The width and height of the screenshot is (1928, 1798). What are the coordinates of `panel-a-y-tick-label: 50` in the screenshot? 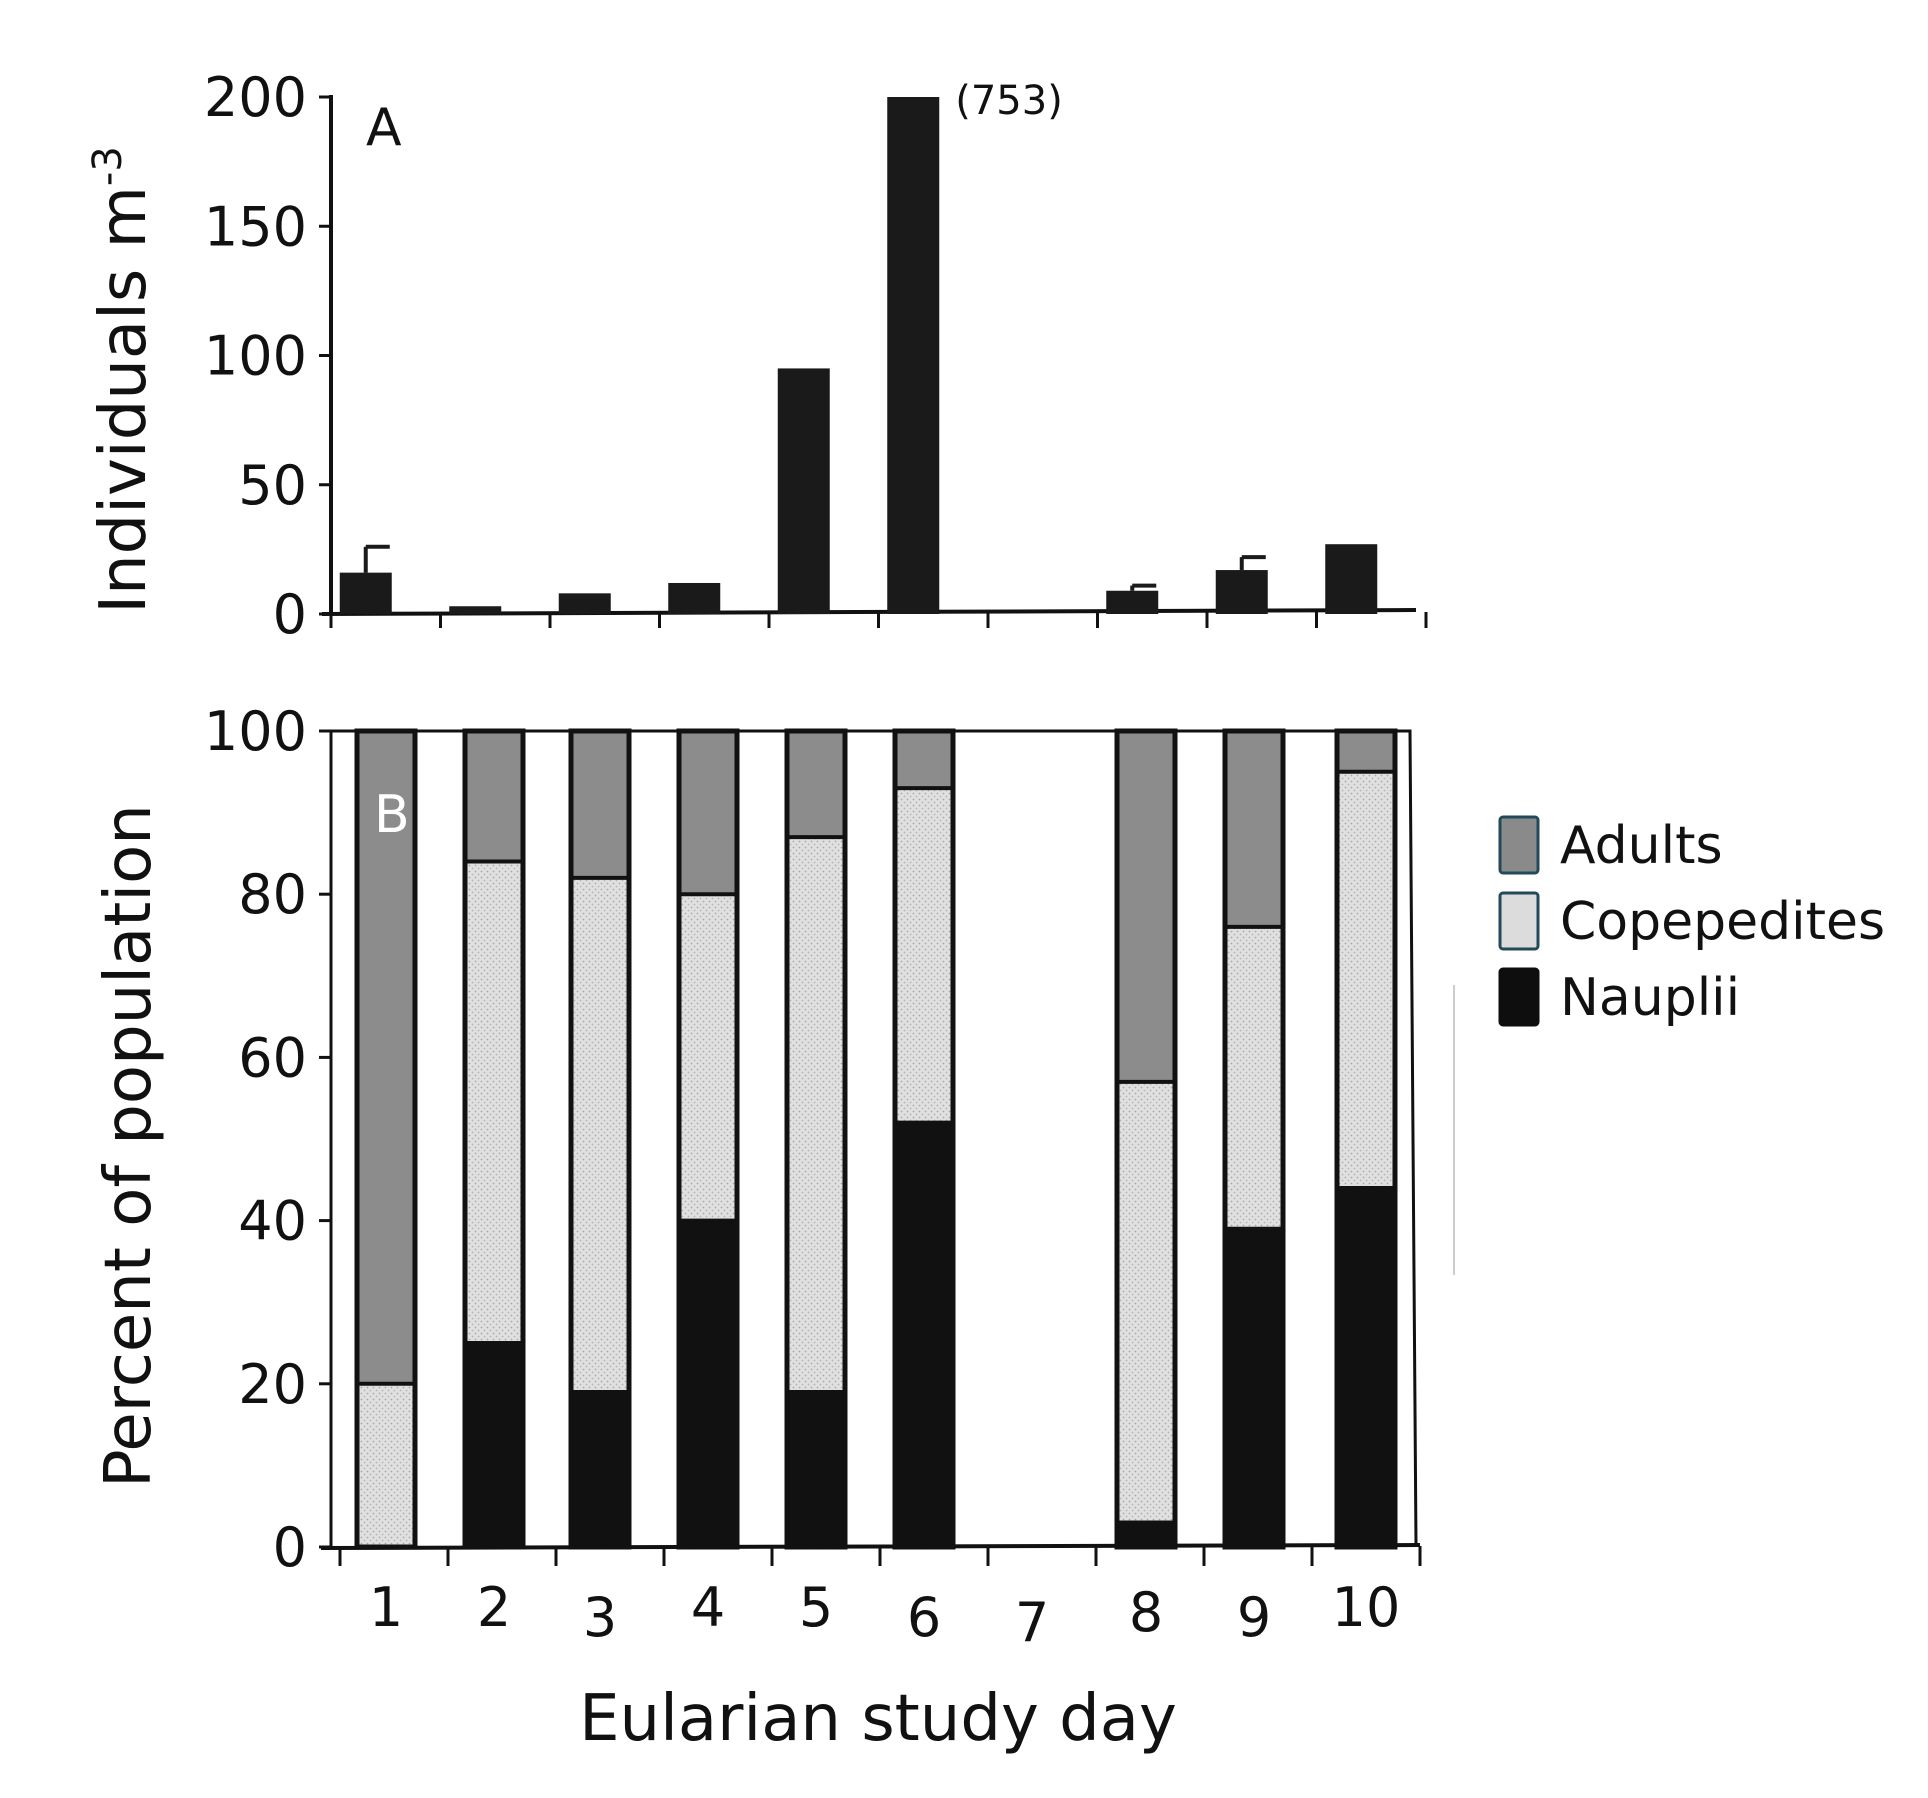 It's located at (272, 485).